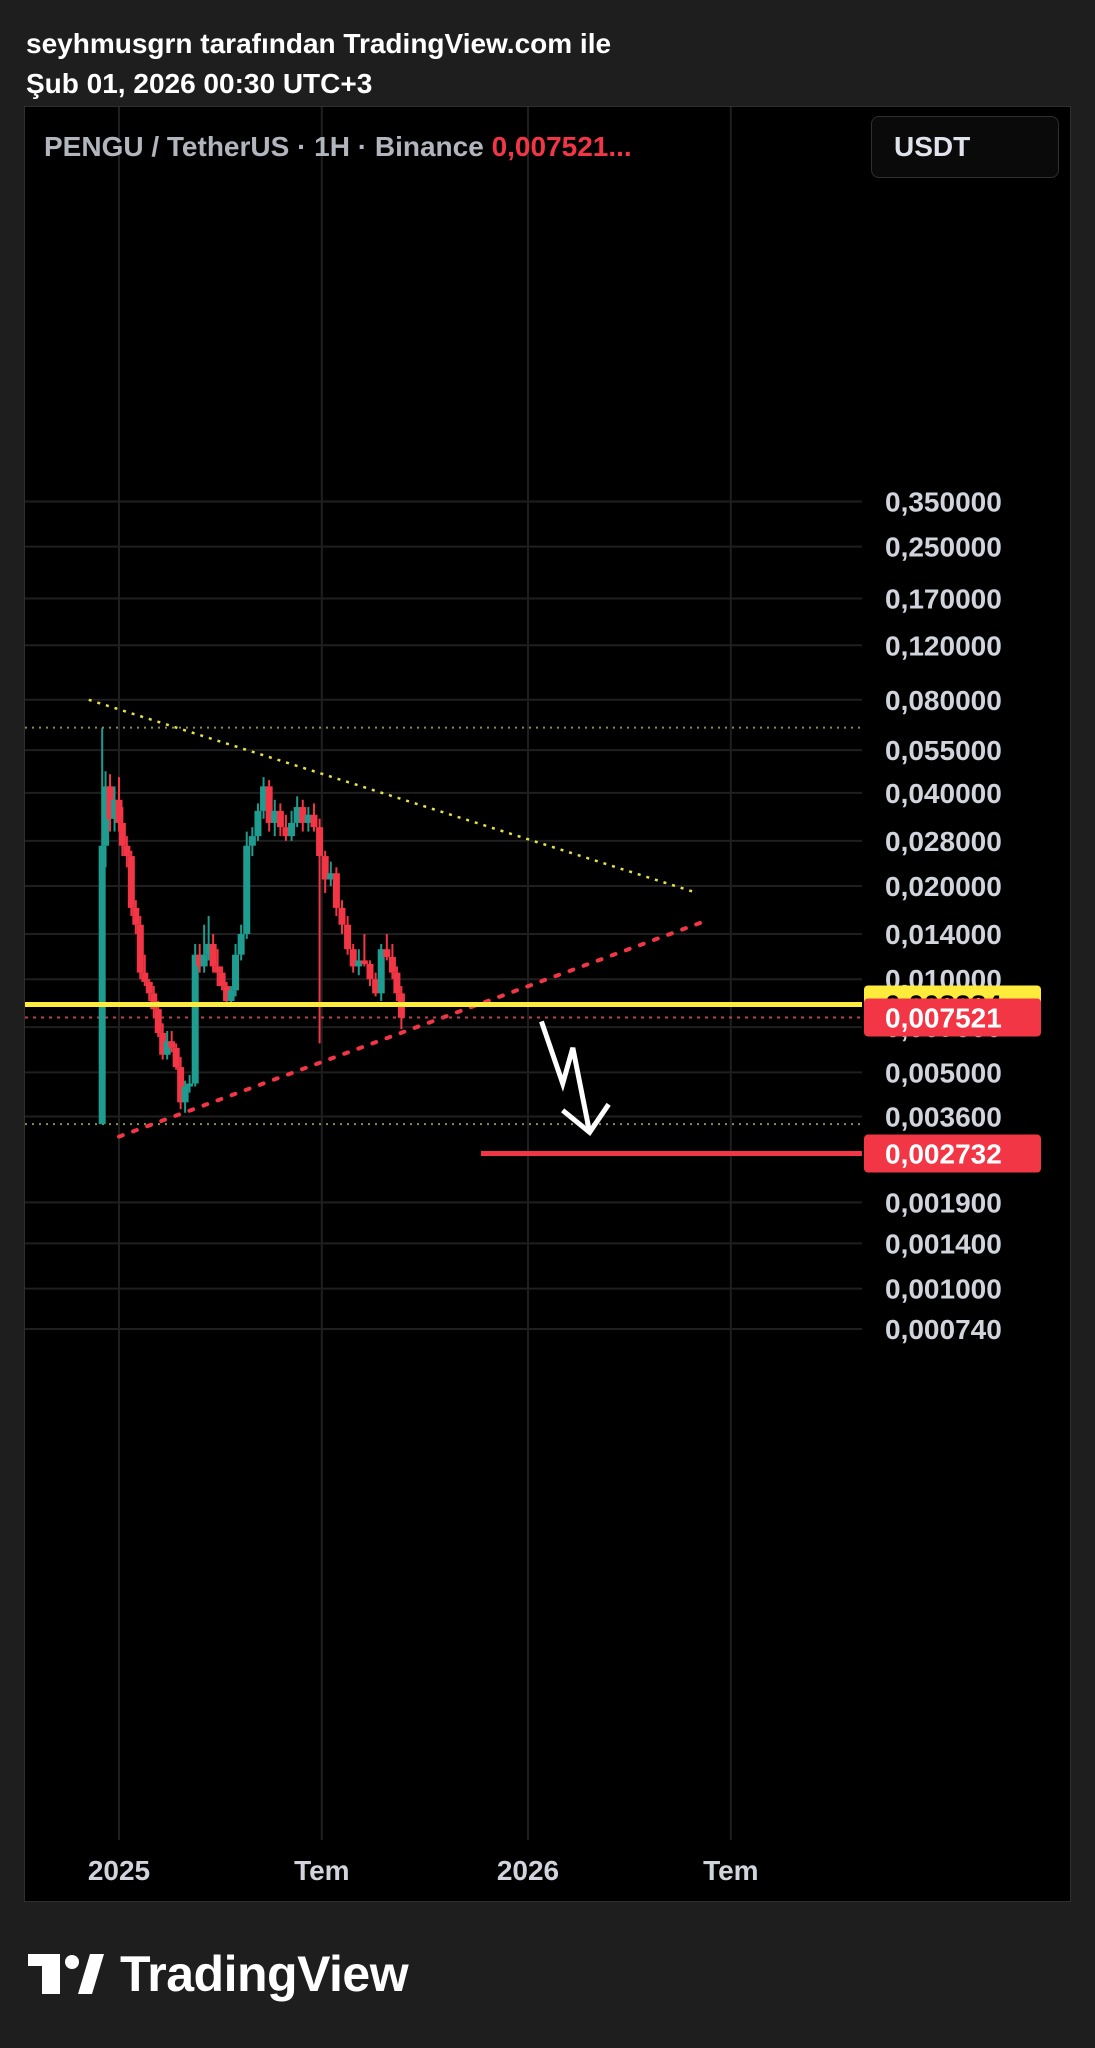  Describe the element at coordinates (943, 1243) in the screenshot. I see `y-tick-label: 0,001400` at that location.